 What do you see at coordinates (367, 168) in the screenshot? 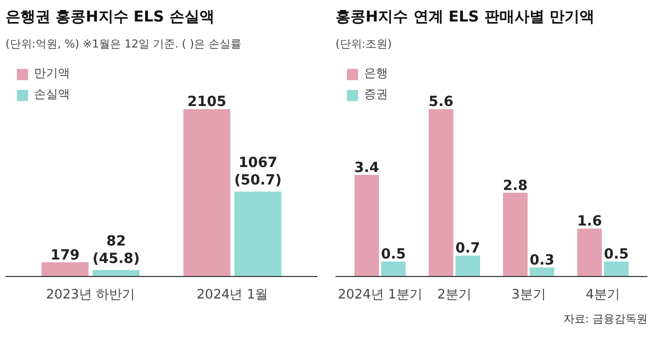
I see `data-label: 3.4` at bounding box center [367, 168].